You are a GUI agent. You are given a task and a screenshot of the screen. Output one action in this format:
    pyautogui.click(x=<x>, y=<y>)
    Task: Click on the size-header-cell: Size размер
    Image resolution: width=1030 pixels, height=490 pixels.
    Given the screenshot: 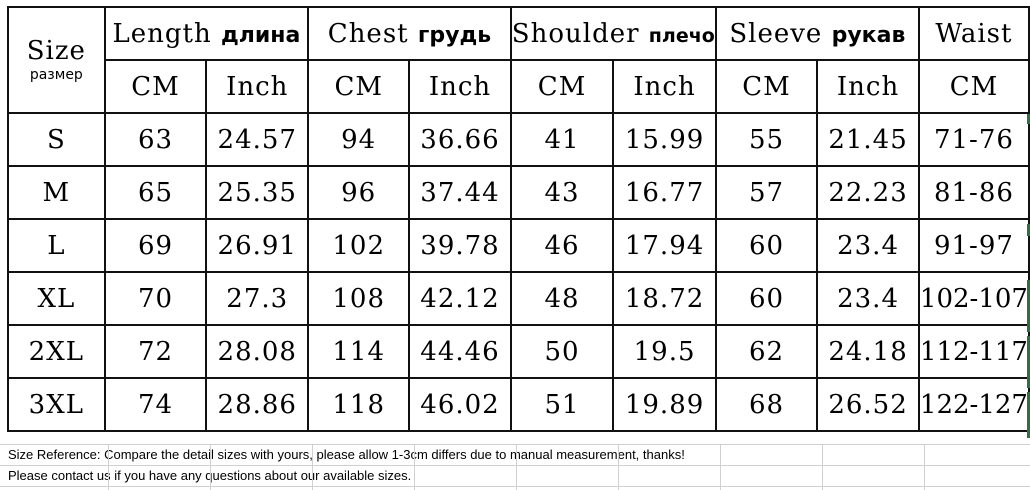 What is the action you would take?
    pyautogui.click(x=56, y=60)
    